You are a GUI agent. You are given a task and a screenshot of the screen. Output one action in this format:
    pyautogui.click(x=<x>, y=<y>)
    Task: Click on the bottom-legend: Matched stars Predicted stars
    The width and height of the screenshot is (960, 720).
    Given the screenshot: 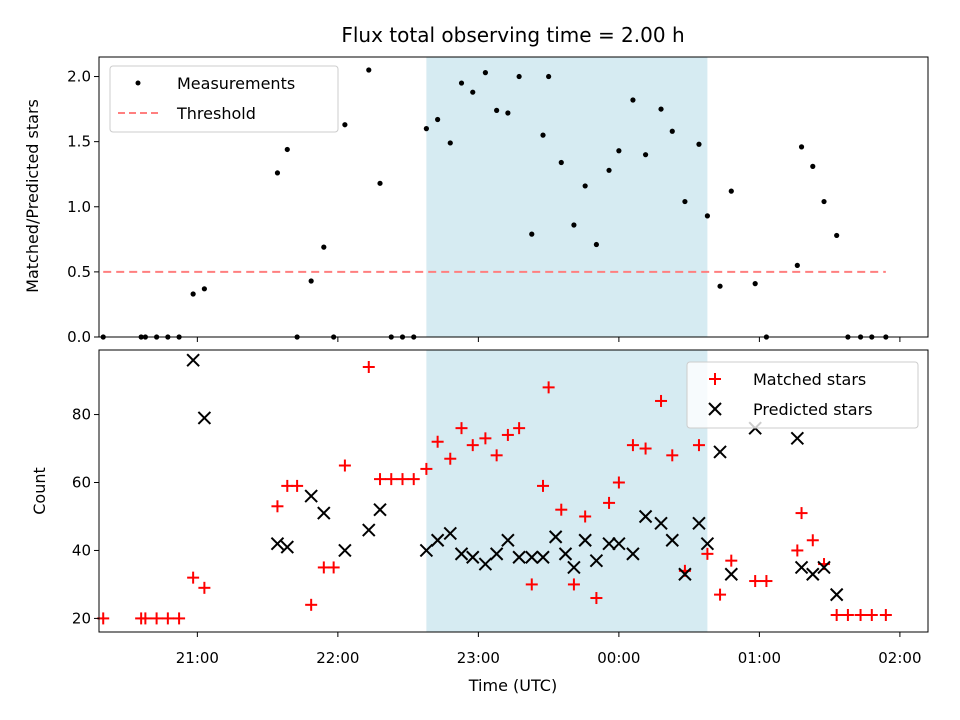 What is the action you would take?
    pyautogui.click(x=802, y=395)
    